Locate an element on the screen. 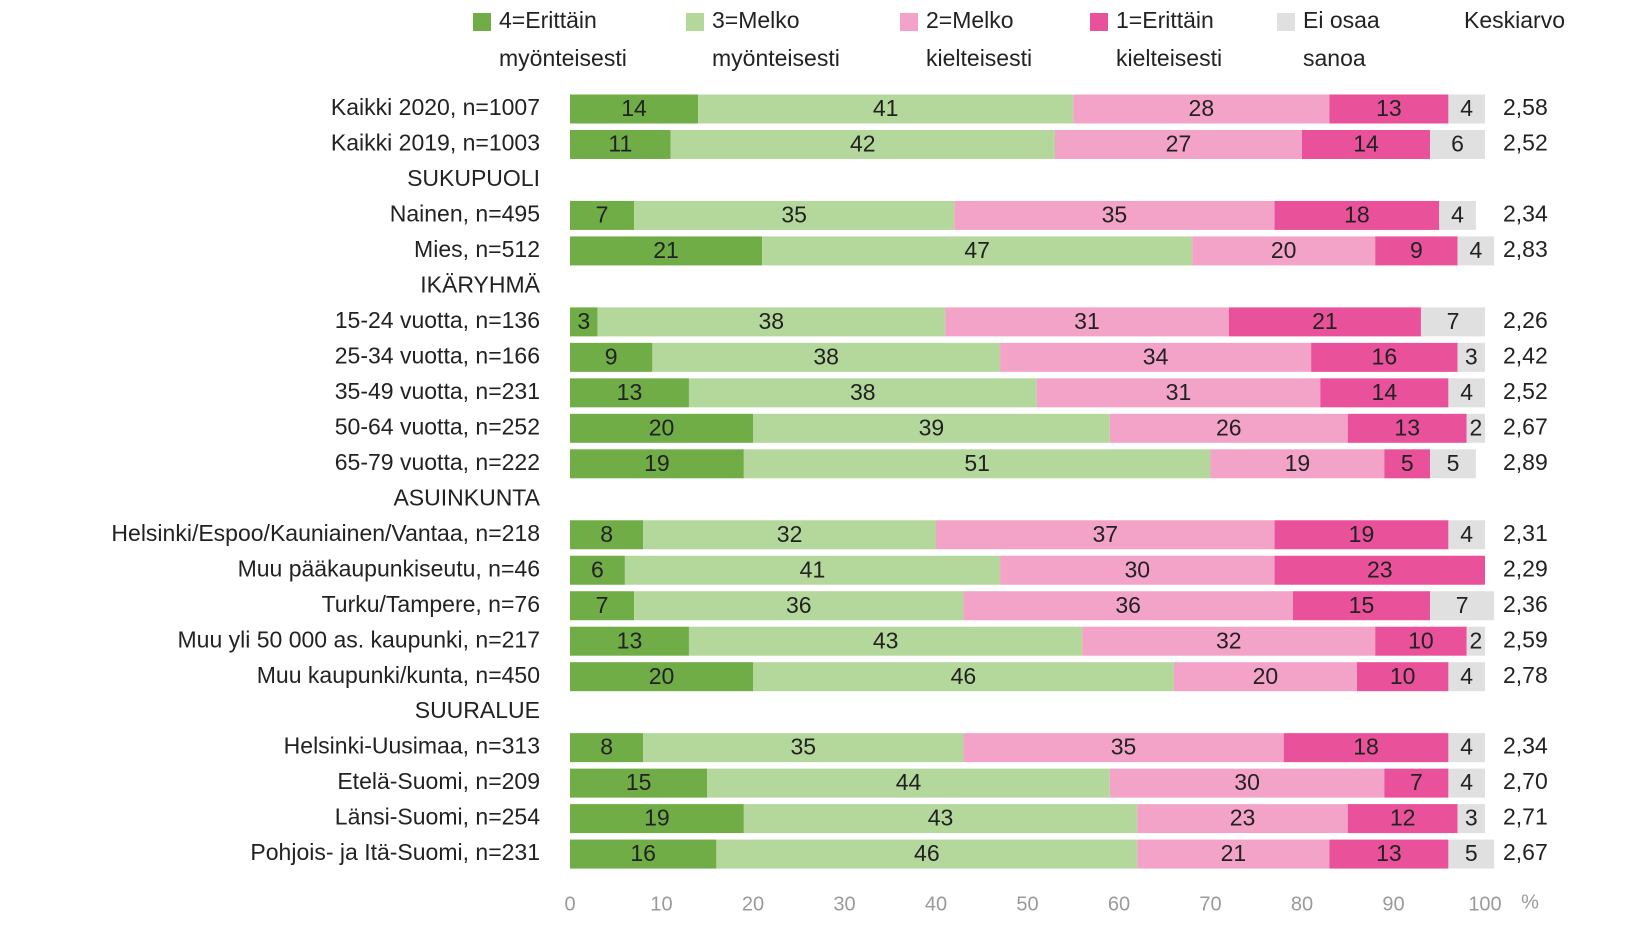  legend-line: 3=Melko is located at coordinates (759, 20).